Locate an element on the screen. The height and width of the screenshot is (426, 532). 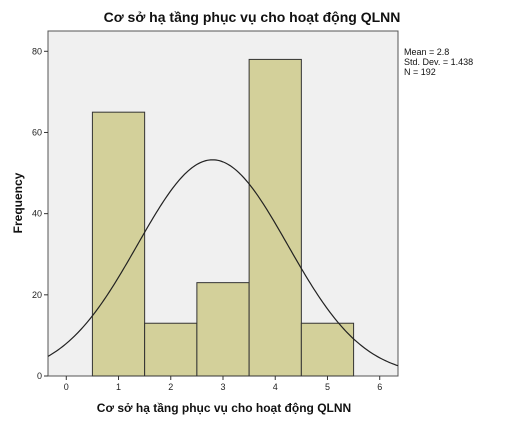
y-tick-label: 0 is located at coordinates (39, 376).